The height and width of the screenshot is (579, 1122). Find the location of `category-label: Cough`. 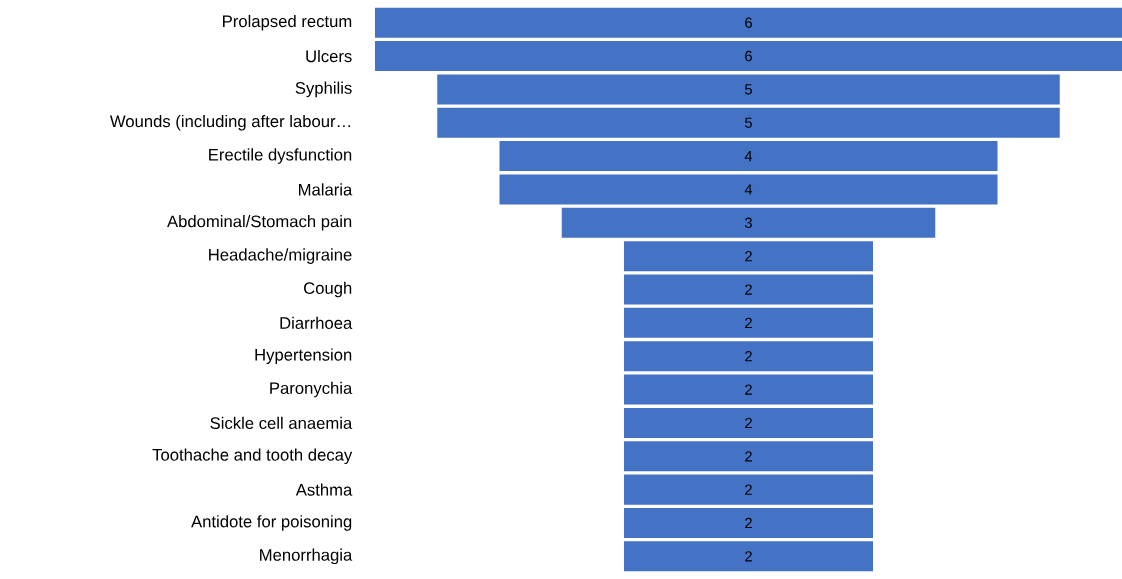

category-label: Cough is located at coordinates (328, 289).